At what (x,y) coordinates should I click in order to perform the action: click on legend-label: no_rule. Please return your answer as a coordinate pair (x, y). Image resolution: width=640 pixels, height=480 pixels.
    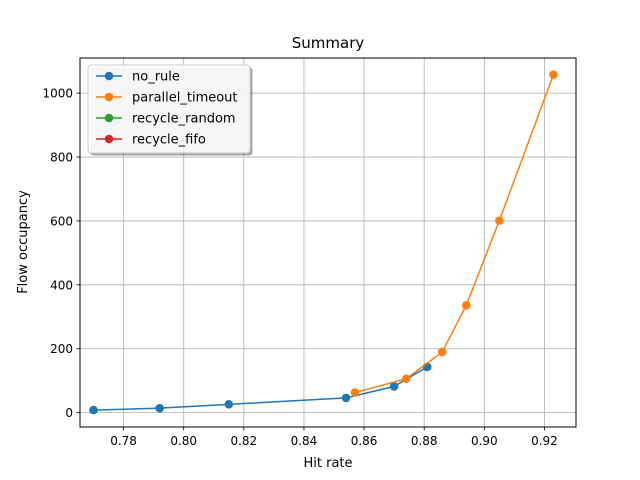
    Looking at the image, I should click on (156, 77).